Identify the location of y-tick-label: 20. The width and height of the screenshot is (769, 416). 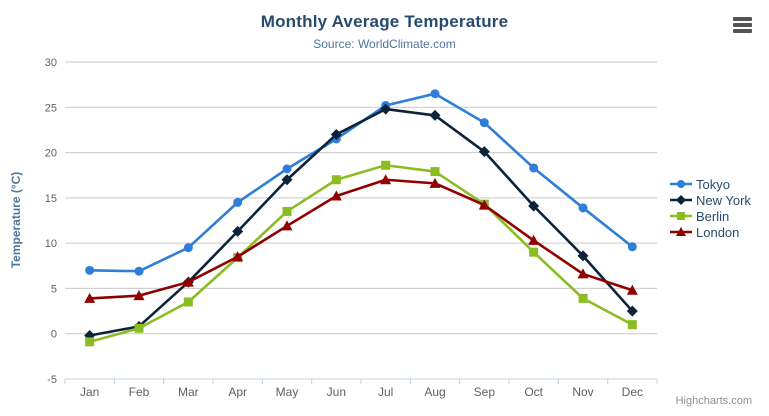
(51, 154).